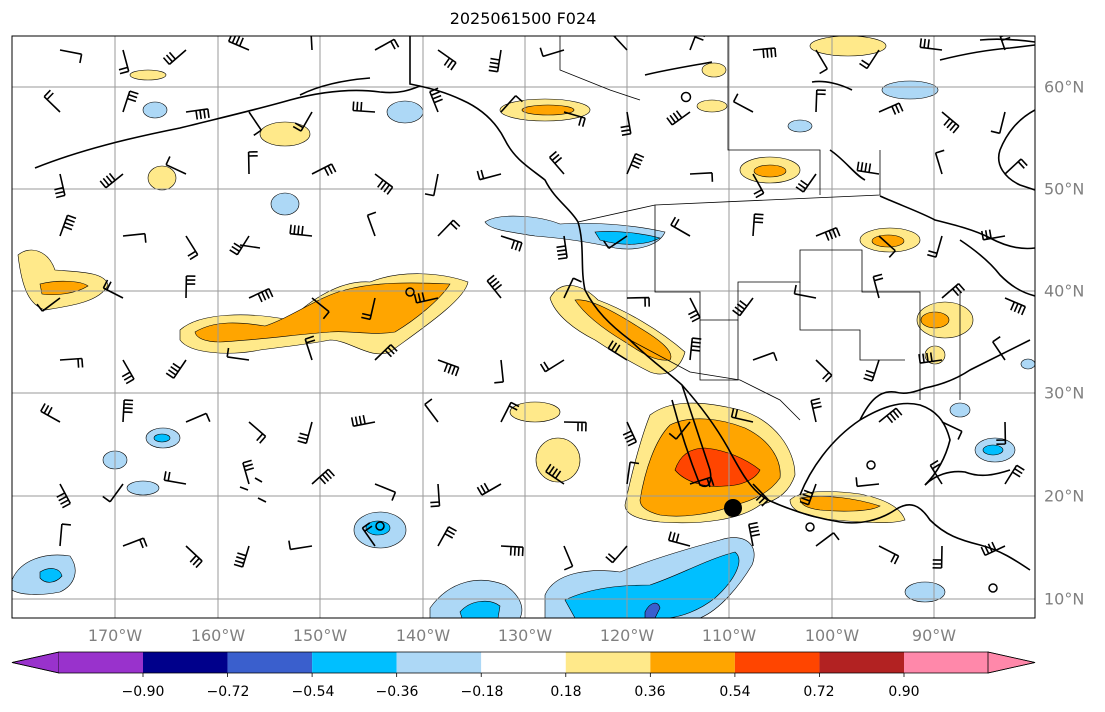  Describe the element at coordinates (313, 692) in the screenshot. I see `colorbar-tick-label: −0.54` at that location.